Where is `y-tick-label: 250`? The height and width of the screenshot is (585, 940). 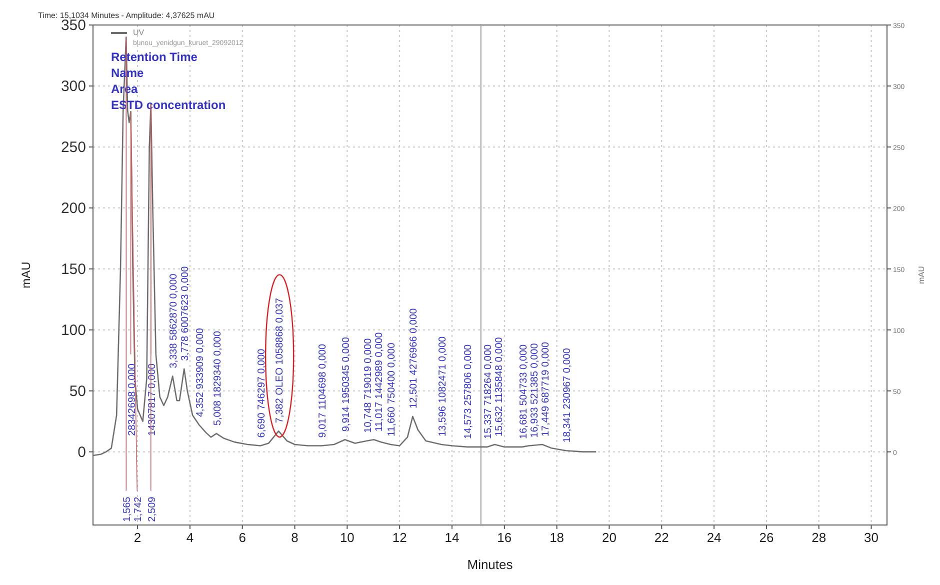 y-tick-label: 250 is located at coordinates (73, 147).